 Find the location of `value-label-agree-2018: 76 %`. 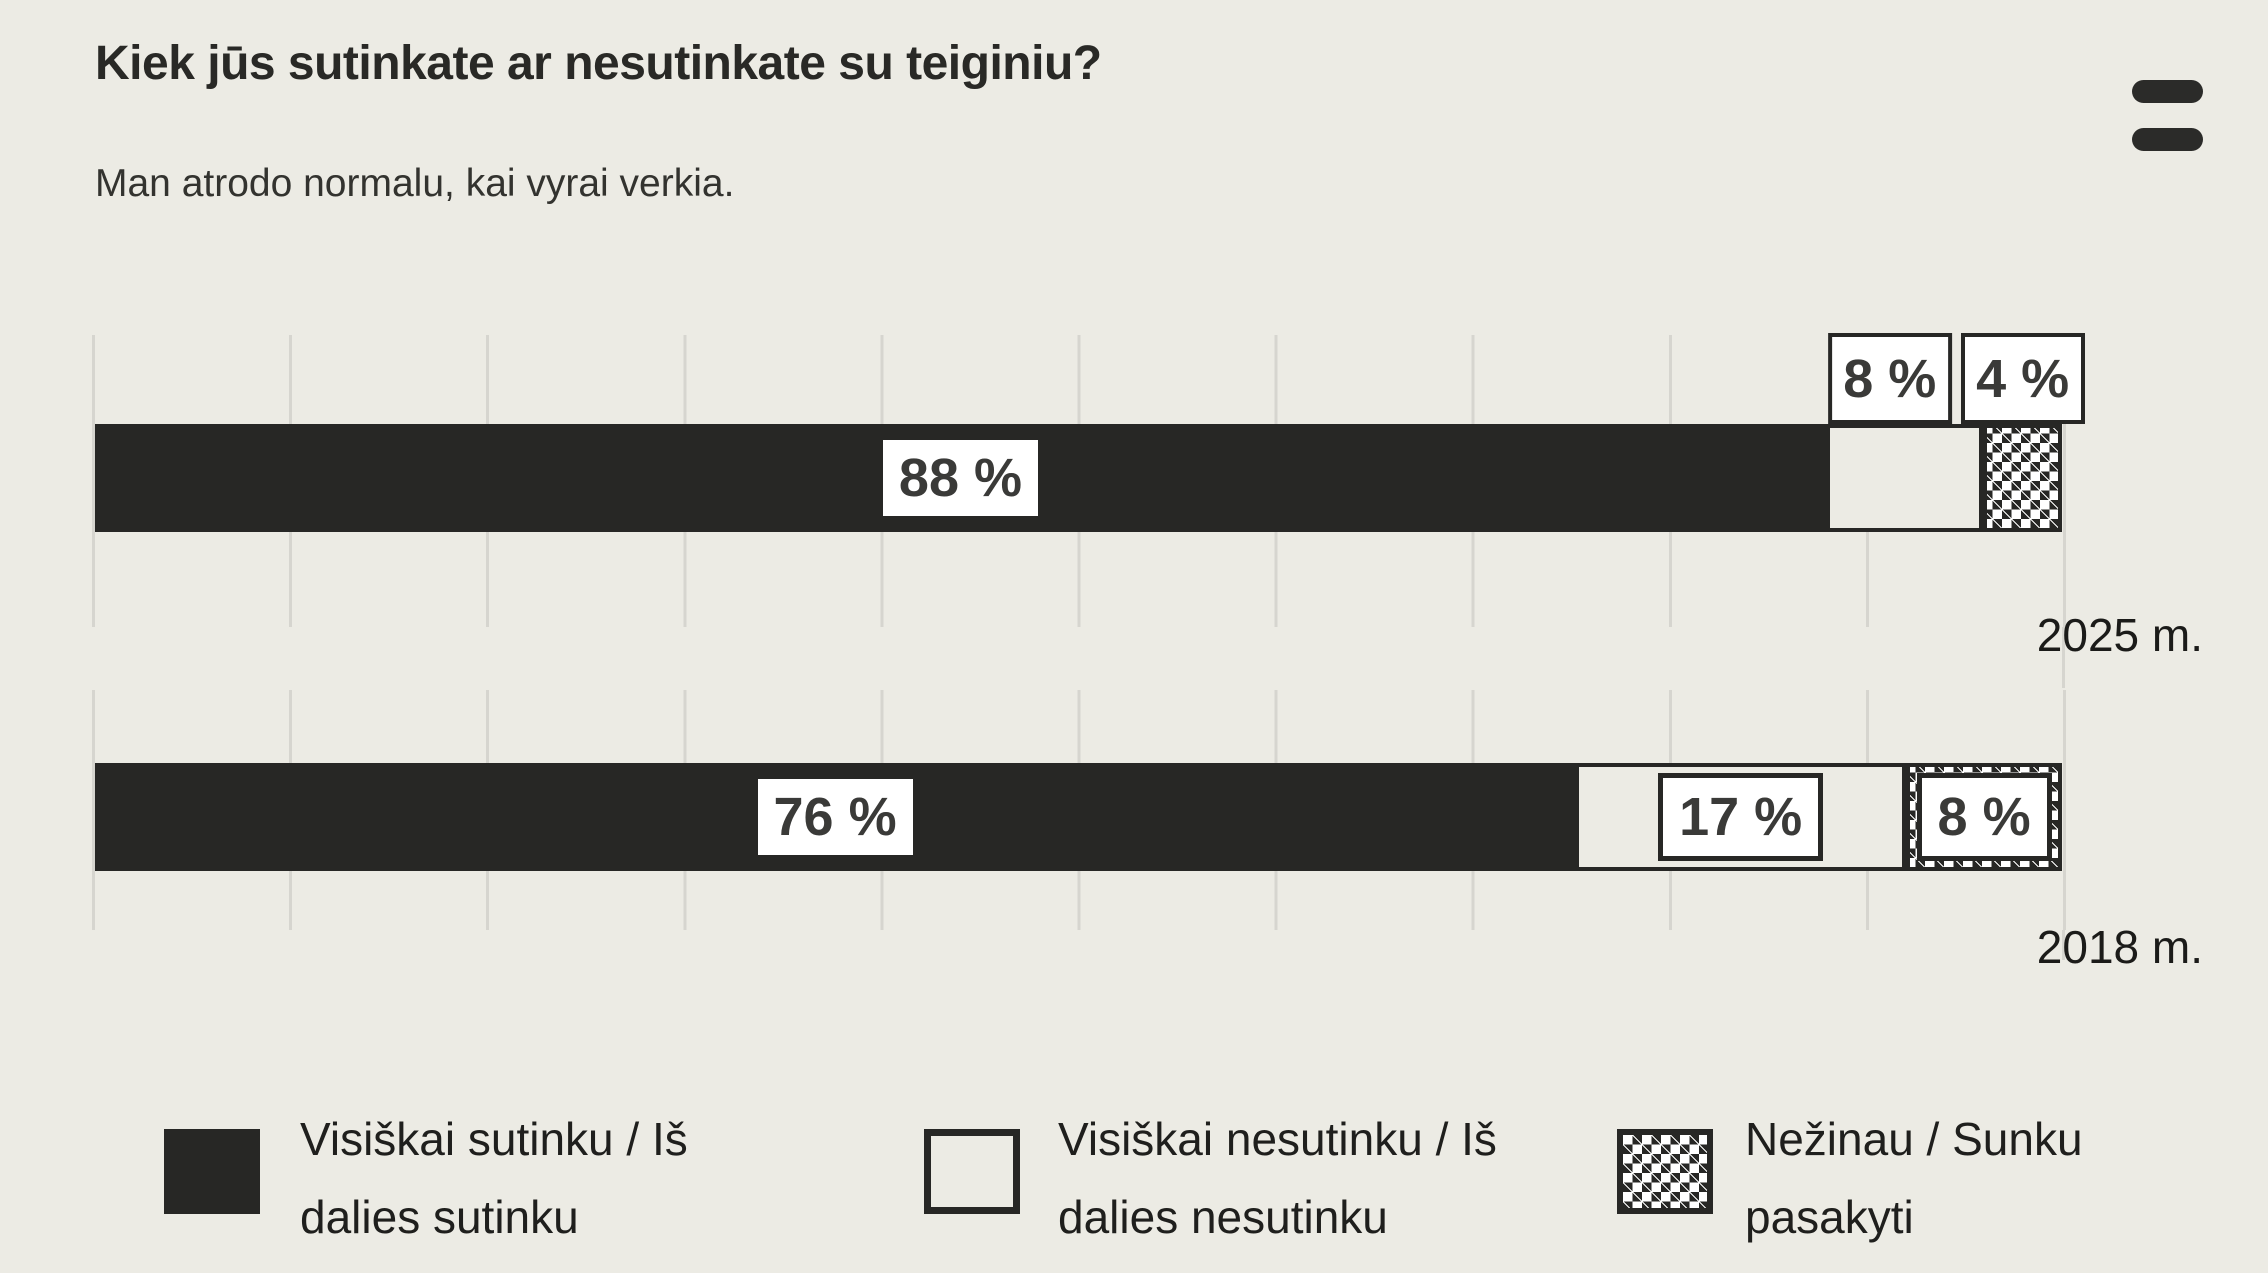

value-label-agree-2018: 76 % is located at coordinates (835, 817).